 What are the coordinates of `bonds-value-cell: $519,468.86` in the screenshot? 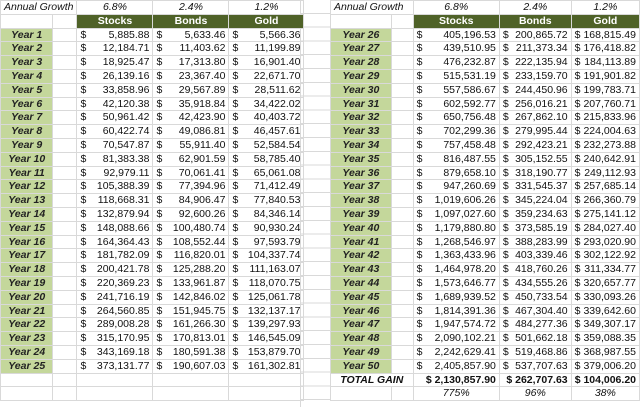 It's located at (535, 352).